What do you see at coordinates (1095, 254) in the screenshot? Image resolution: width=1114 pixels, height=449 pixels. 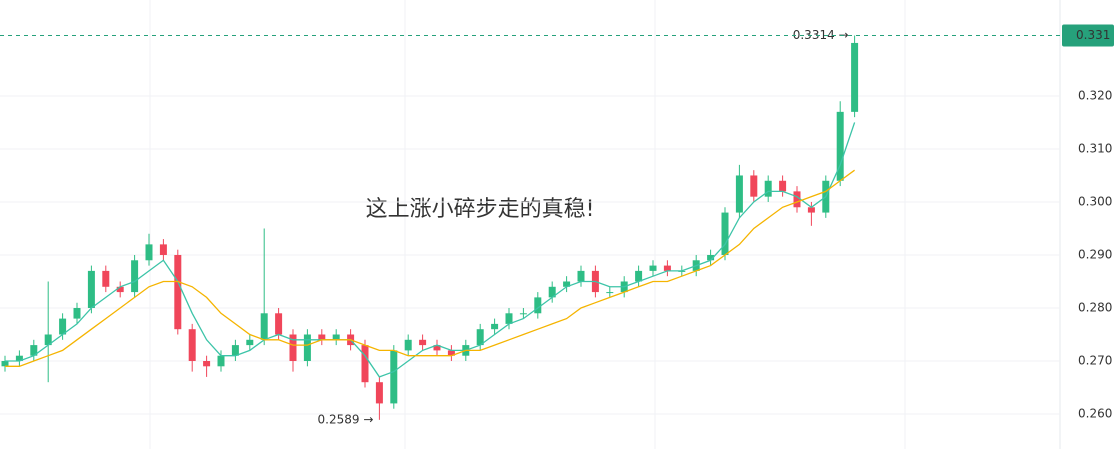 I see `y-tick-label: 0.290` at bounding box center [1095, 254].